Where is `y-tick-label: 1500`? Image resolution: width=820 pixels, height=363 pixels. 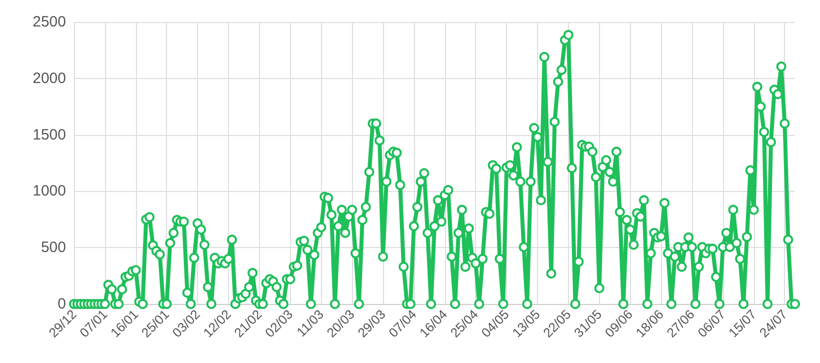
y-tick-label: 1500 is located at coordinates (49, 135).